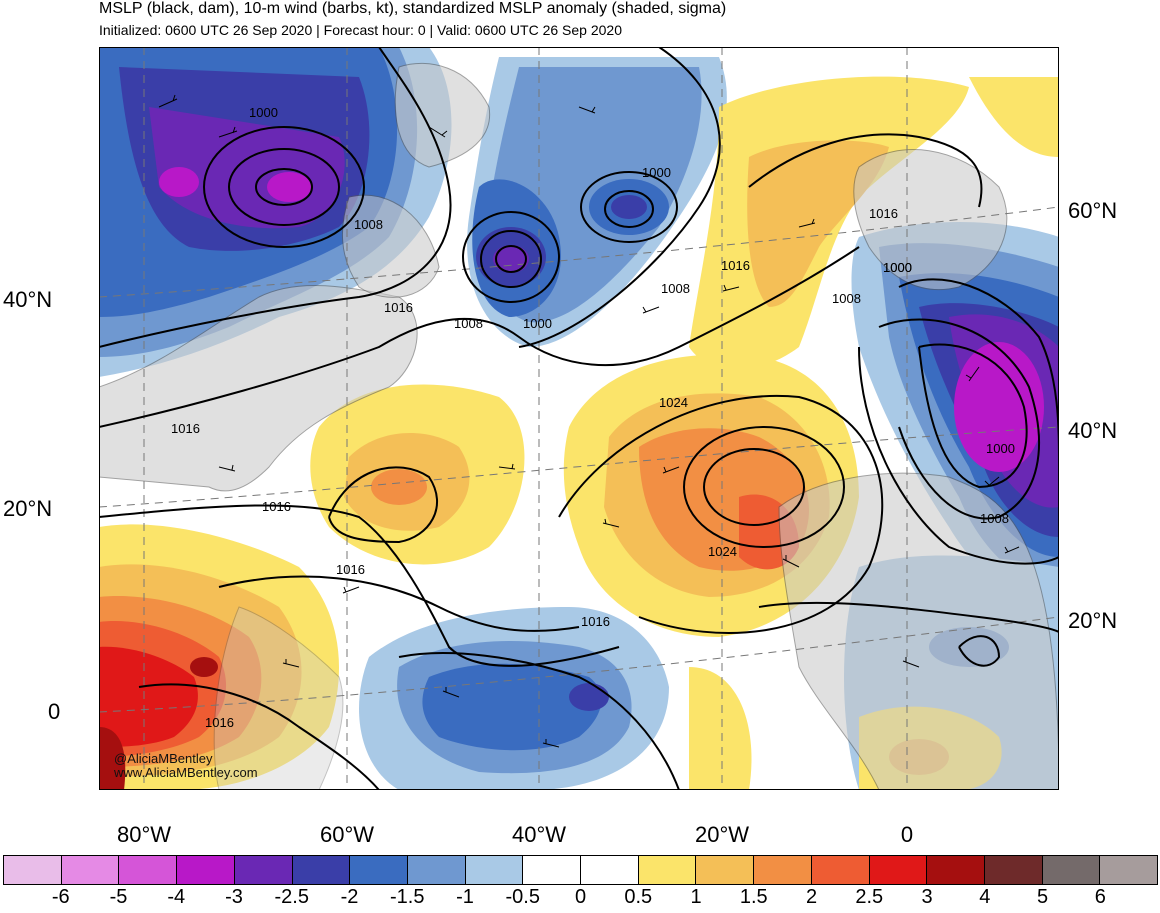 The image size is (1160, 913). I want to click on colorbar-tick-label: 2, so click(811, 897).